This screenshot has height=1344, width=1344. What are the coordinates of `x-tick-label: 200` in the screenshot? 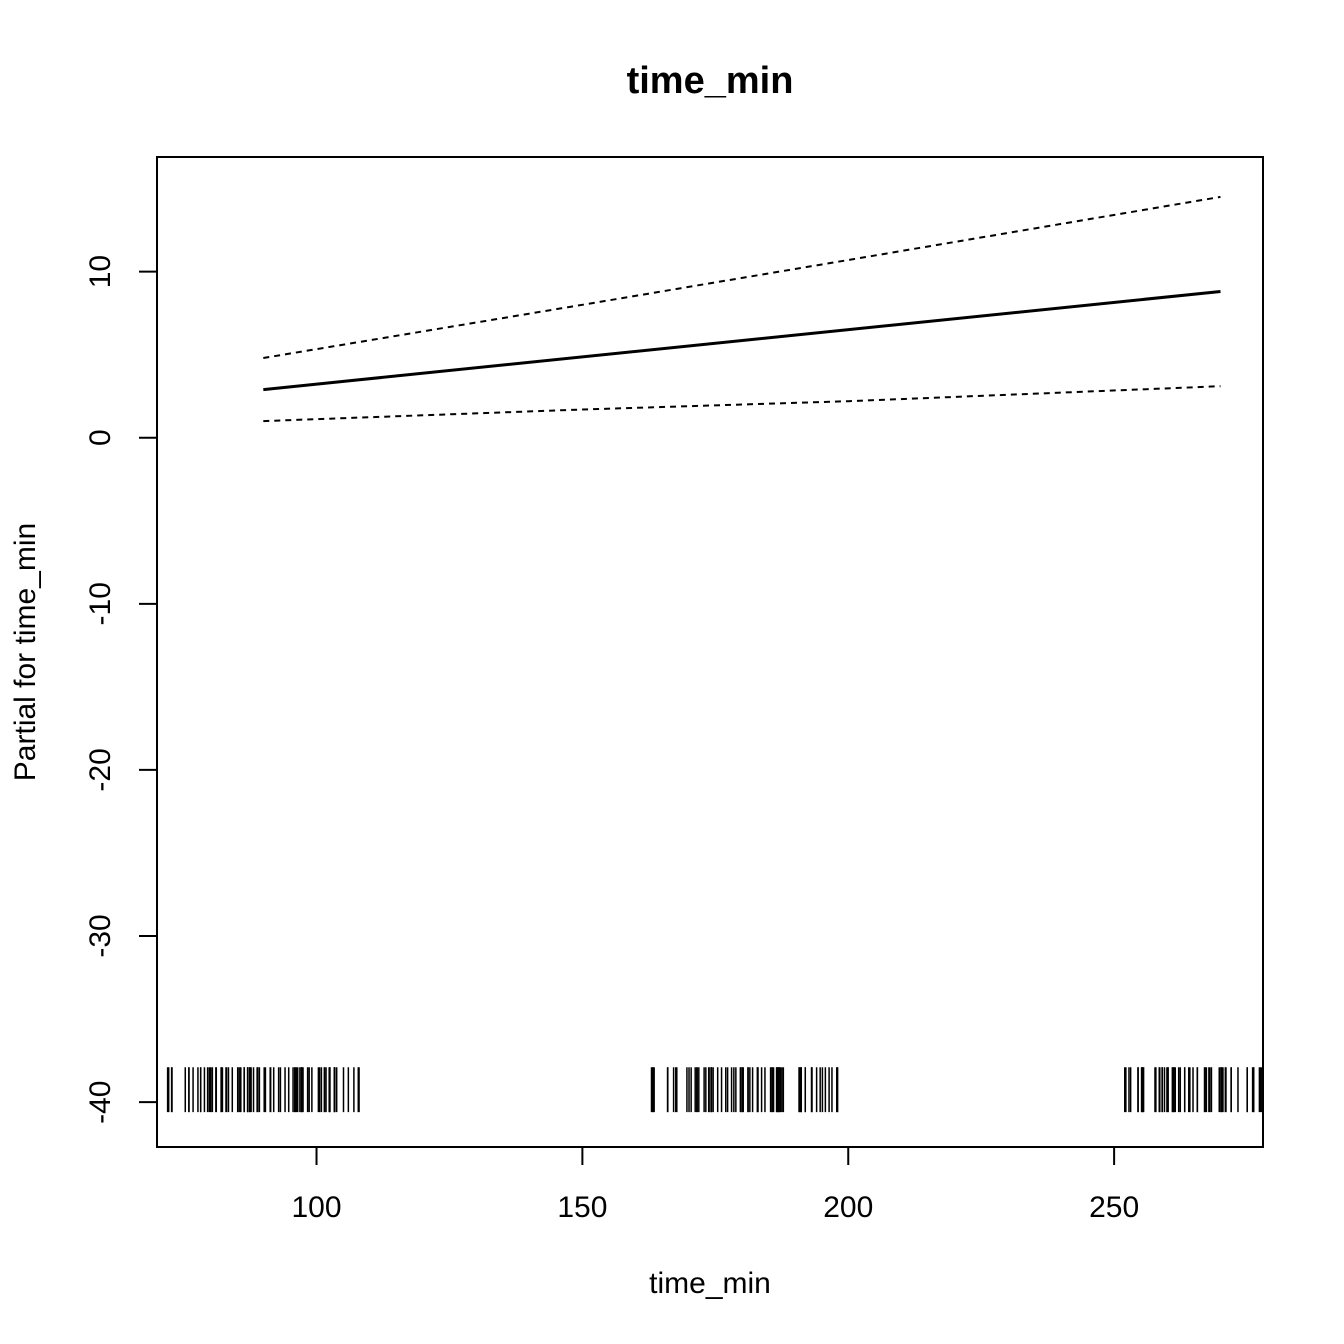 It's located at (848, 1207).